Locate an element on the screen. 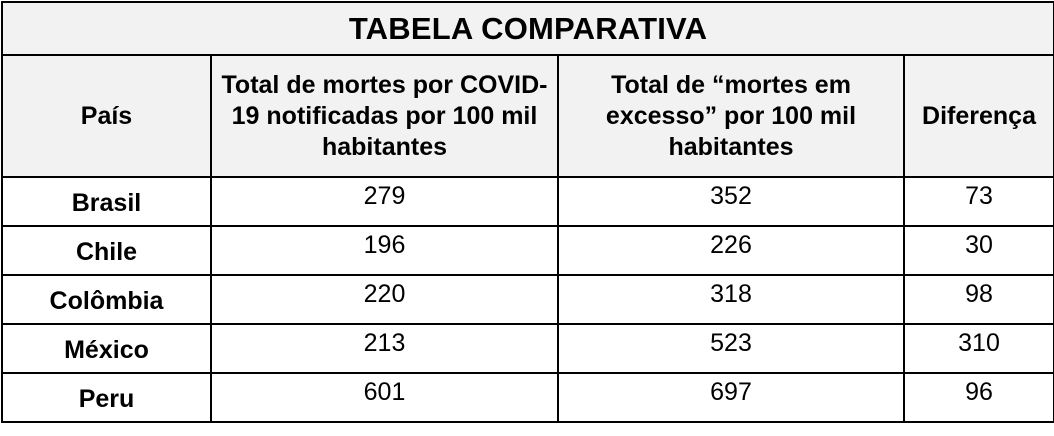 The image size is (1054, 436). reported-value: 601 is located at coordinates (384, 392).